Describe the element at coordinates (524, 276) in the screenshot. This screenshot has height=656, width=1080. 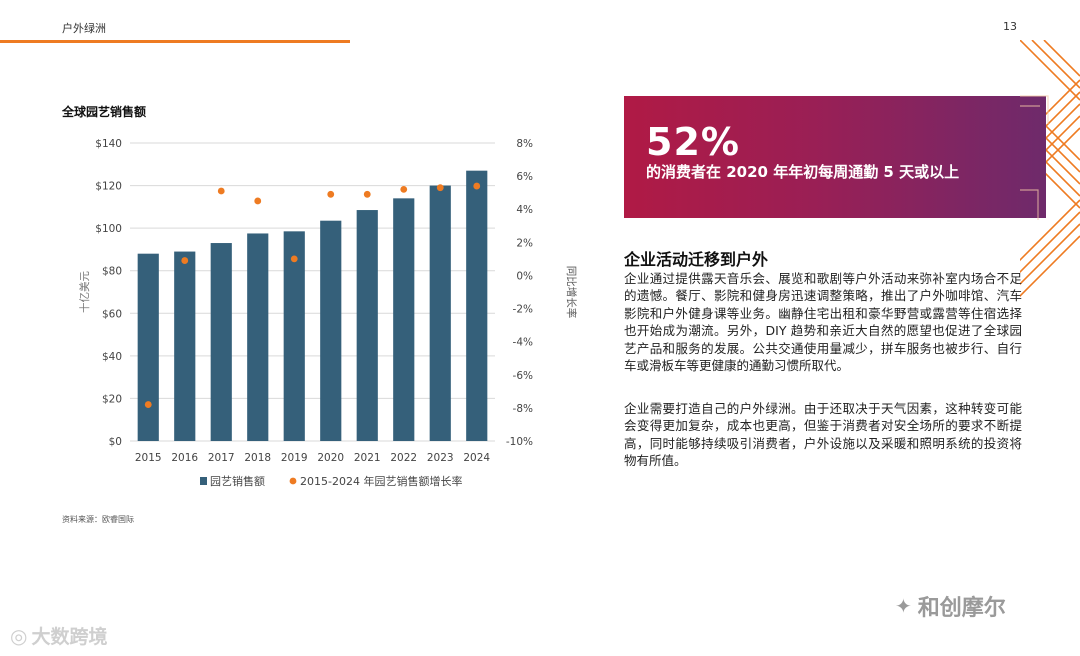
I see `y2-tick-label: 0%` at that location.